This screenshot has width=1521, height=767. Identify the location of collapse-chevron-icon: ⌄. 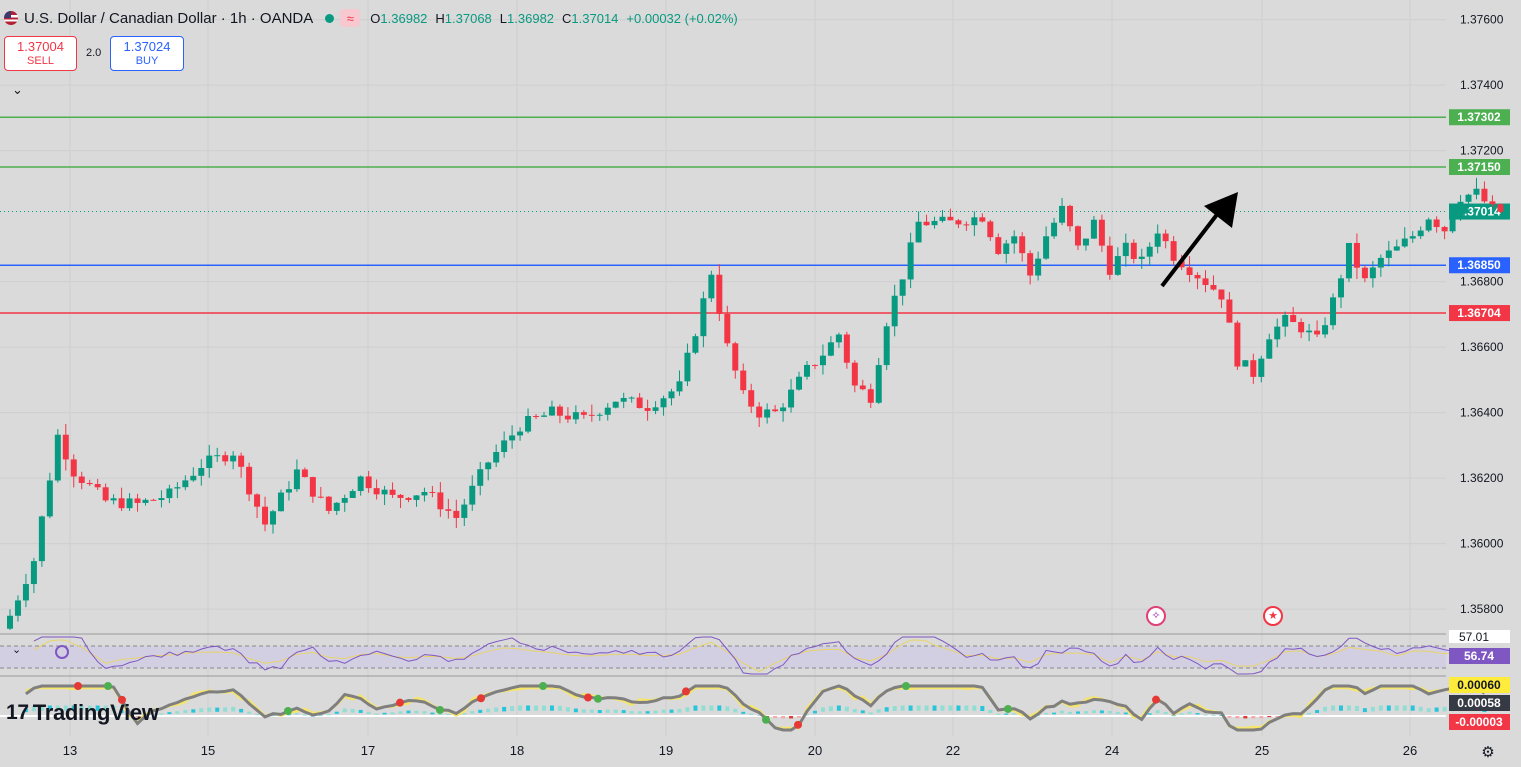
(17, 89).